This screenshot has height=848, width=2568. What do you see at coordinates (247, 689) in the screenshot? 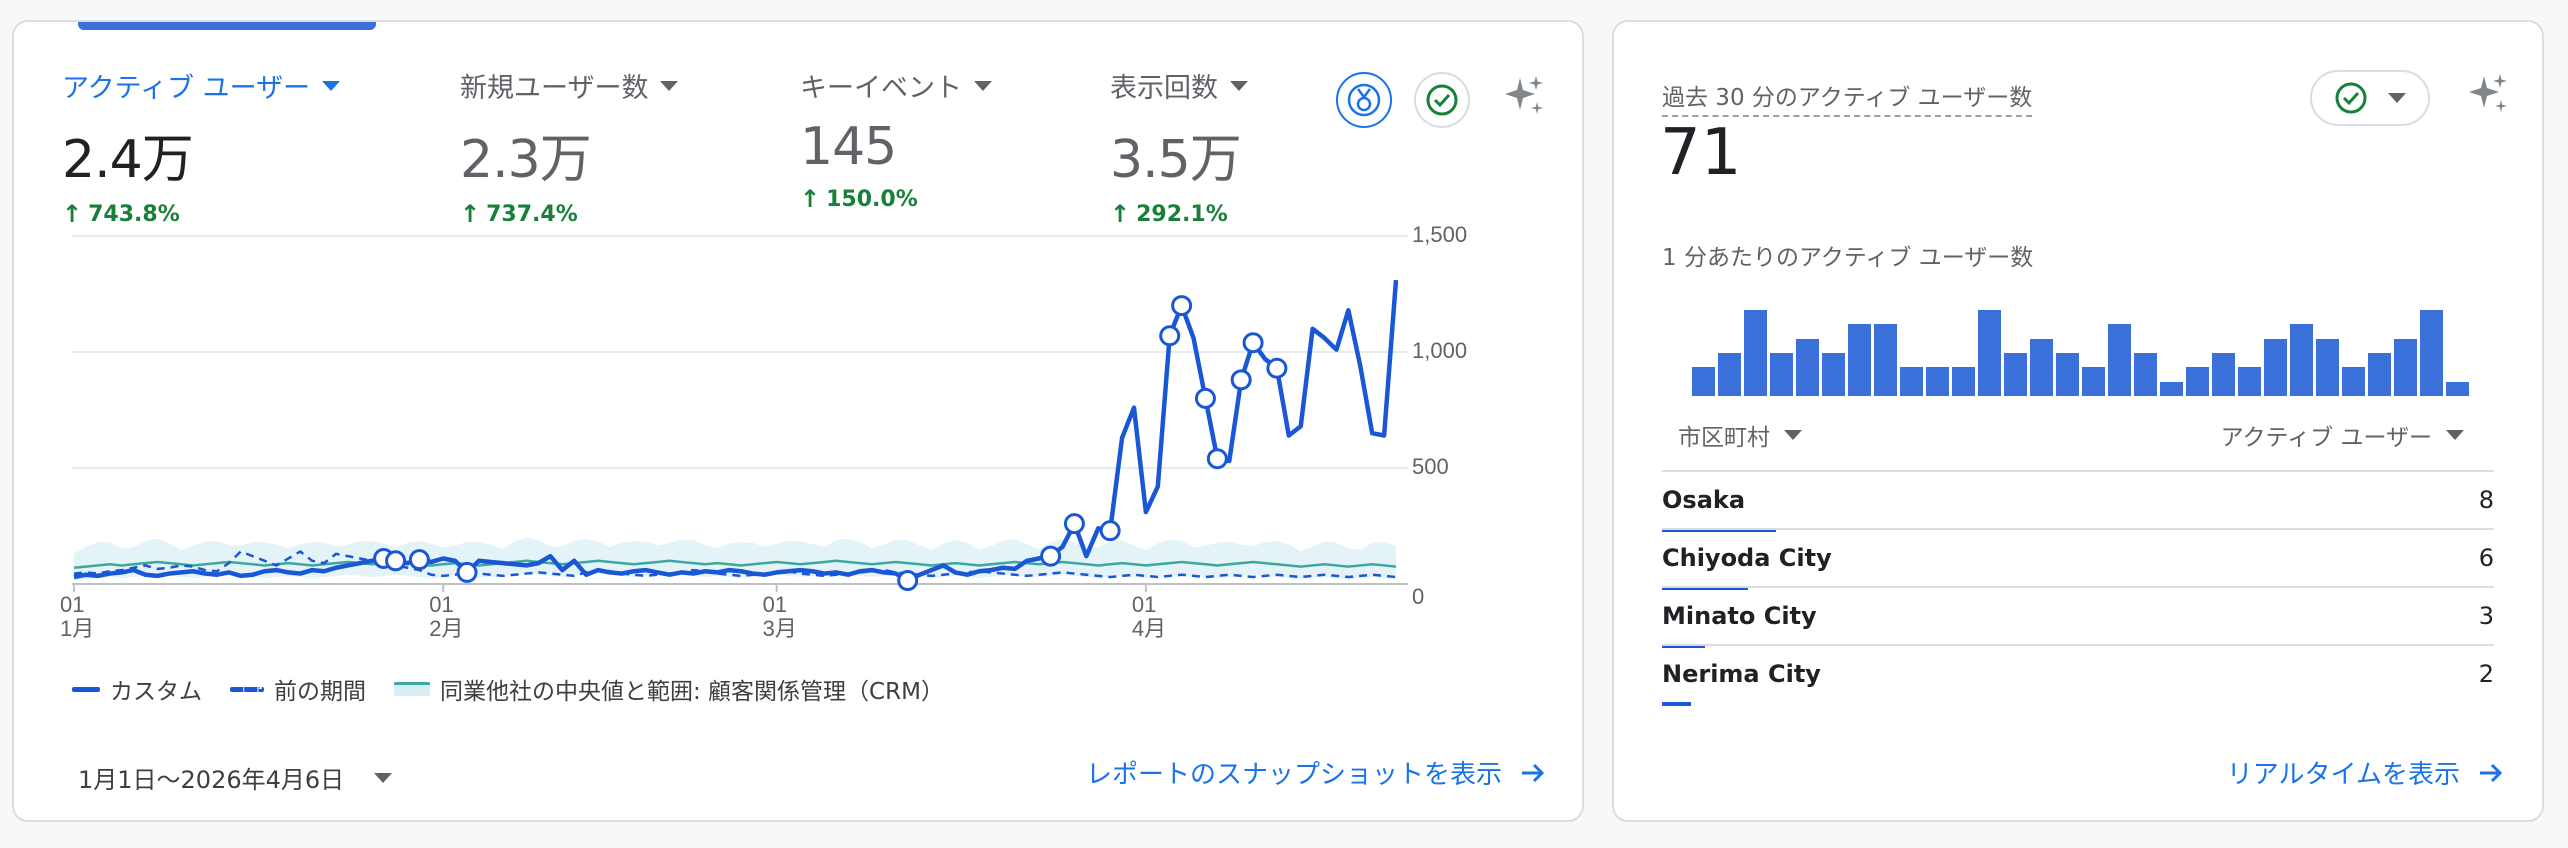
I see `legend-swatch-dashed` at bounding box center [247, 689].